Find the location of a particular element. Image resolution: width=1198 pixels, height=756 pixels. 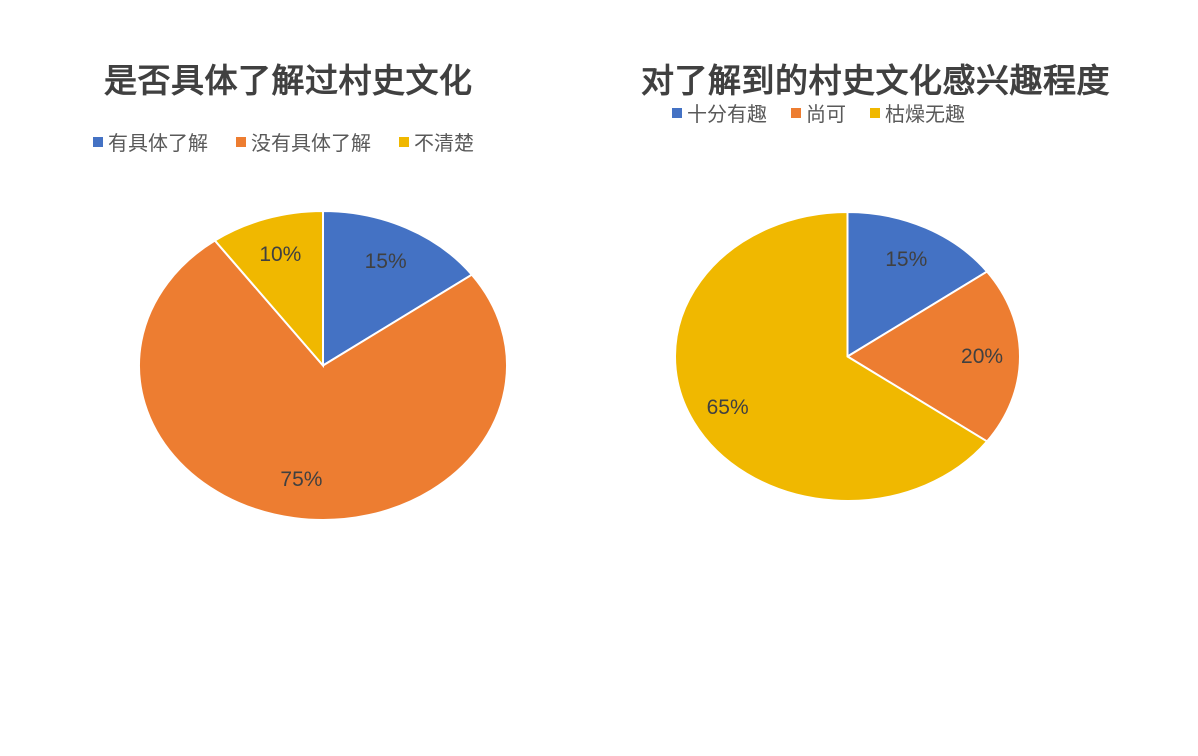

data-label: 10% is located at coordinates (280, 255).